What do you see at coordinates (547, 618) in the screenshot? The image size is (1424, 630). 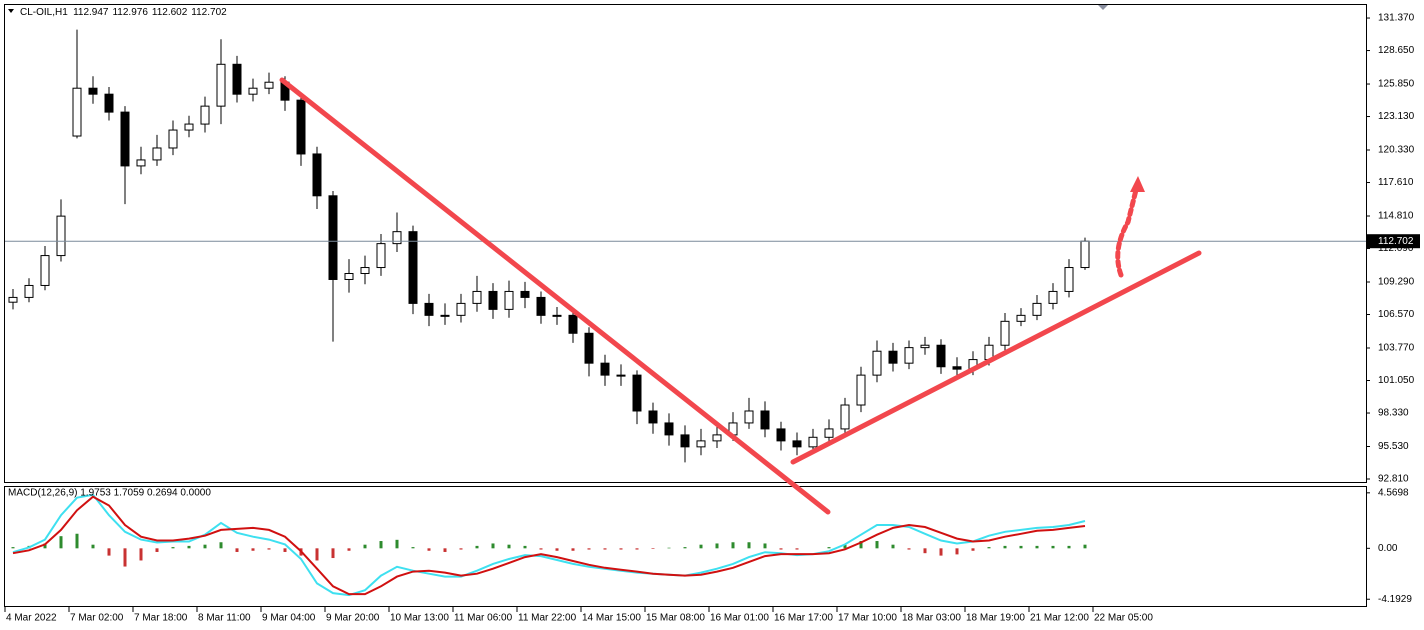 I see `x-tick-label: 11 Mar 22:00` at bounding box center [547, 618].